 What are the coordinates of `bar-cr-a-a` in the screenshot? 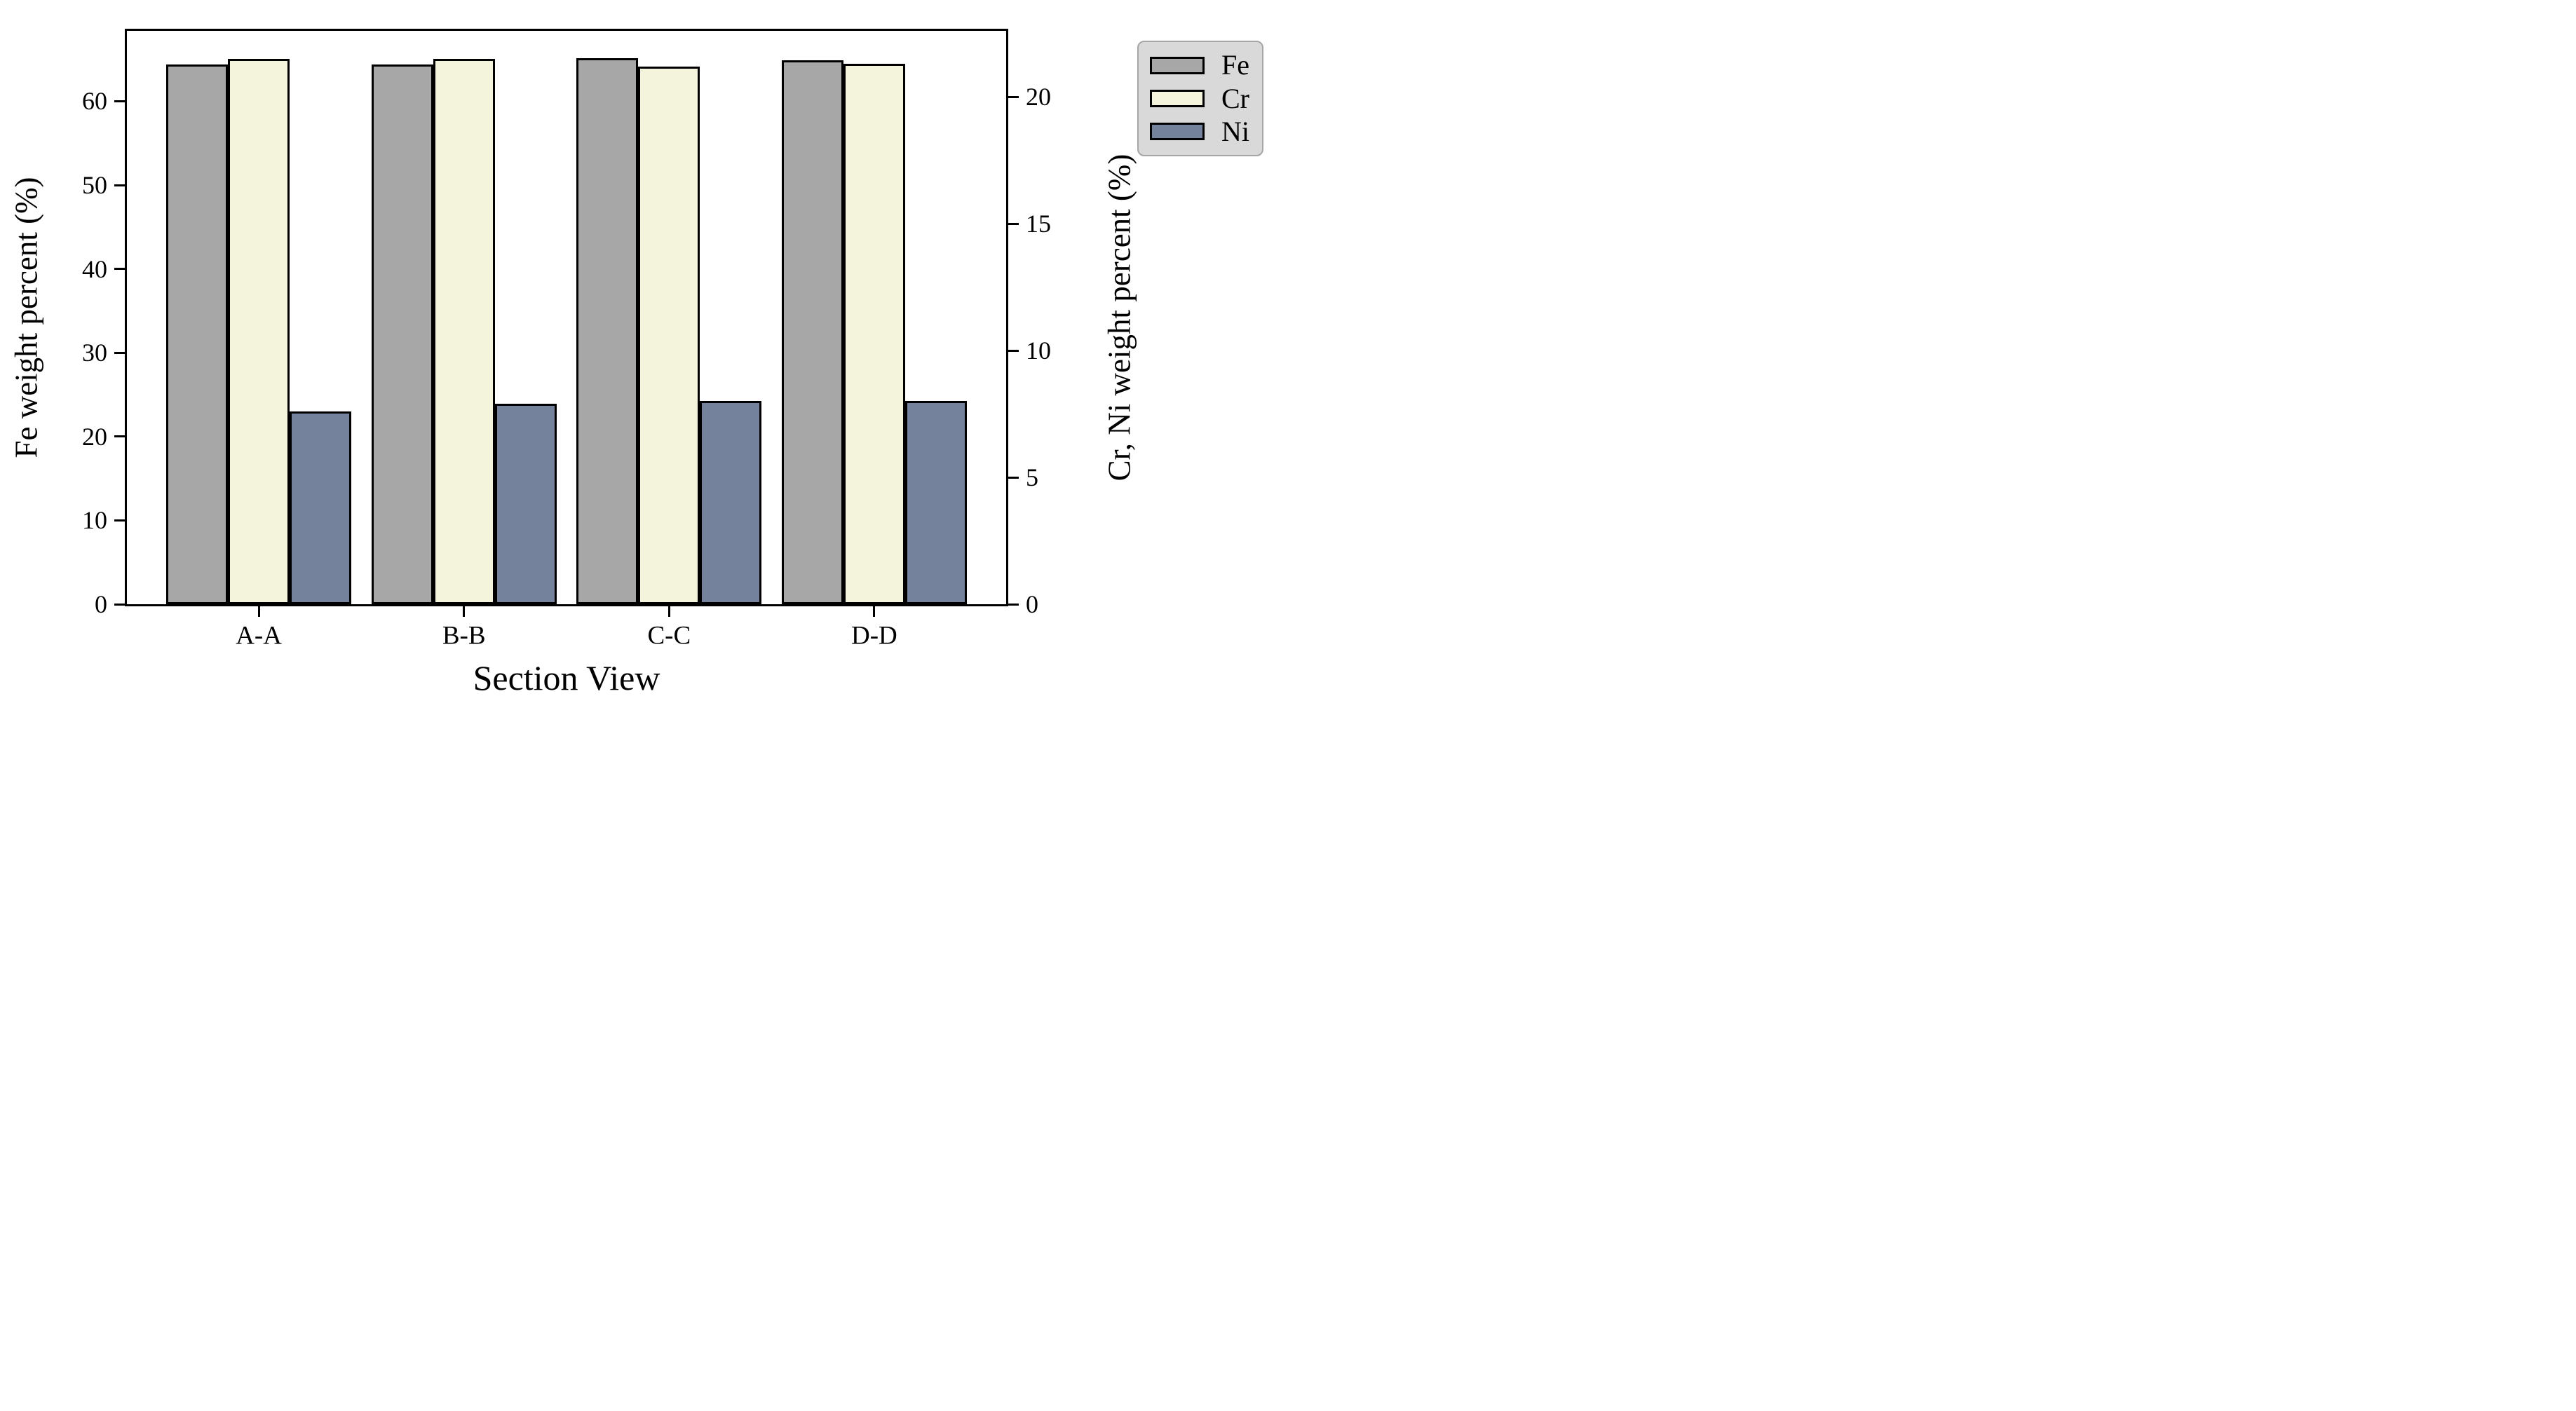 It's located at (259, 331).